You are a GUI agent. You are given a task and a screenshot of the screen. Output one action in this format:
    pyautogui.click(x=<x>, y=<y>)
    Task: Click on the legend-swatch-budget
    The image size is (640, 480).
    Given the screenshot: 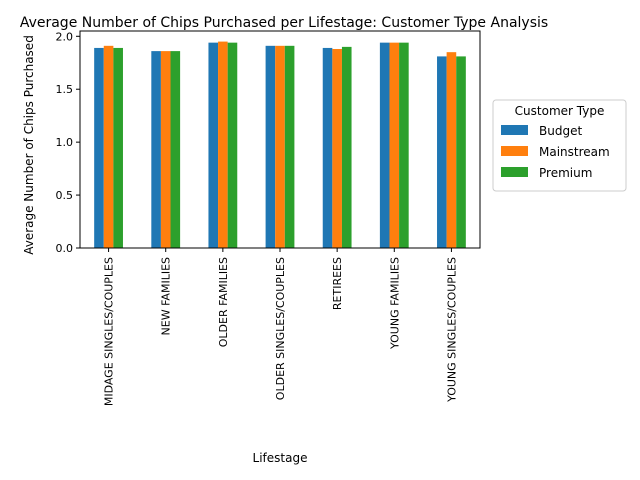 What is the action you would take?
    pyautogui.click(x=514, y=130)
    